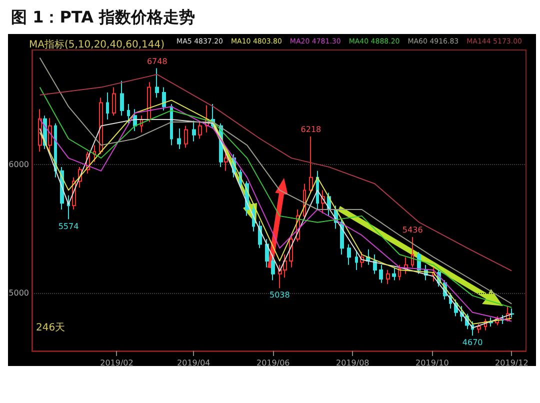  What do you see at coordinates (157, 61) in the screenshot?
I see `annotation: 6748` at bounding box center [157, 61].